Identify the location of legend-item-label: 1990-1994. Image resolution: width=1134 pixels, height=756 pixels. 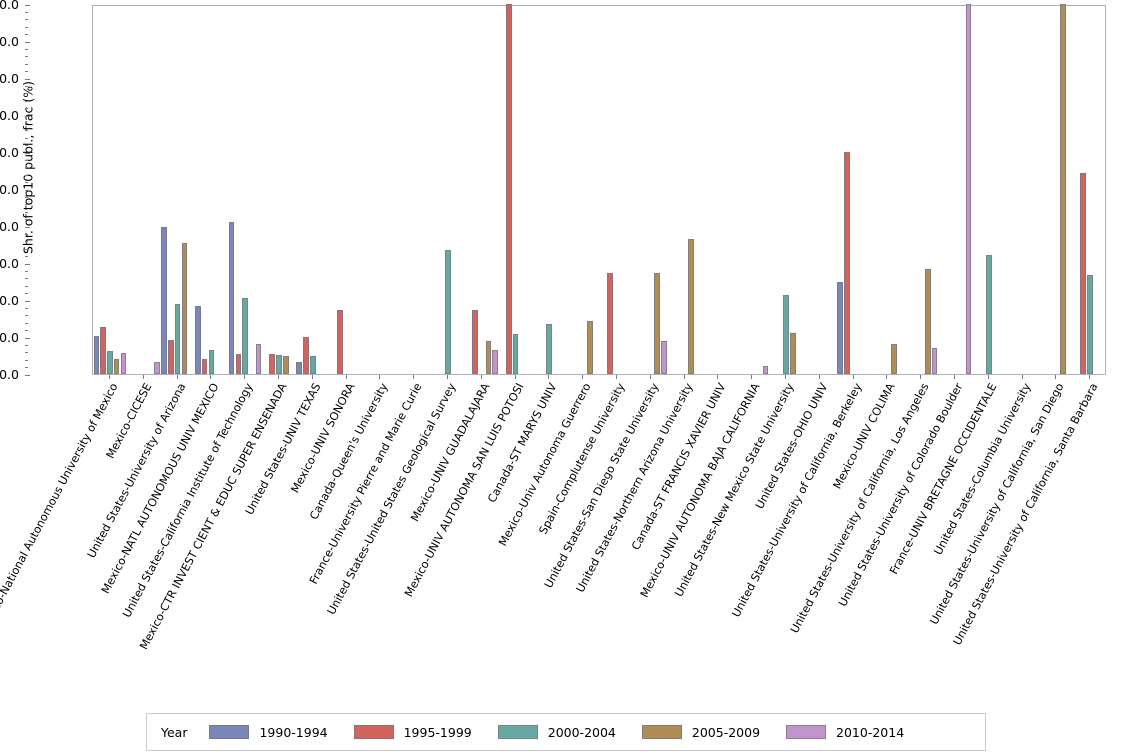
(293, 732).